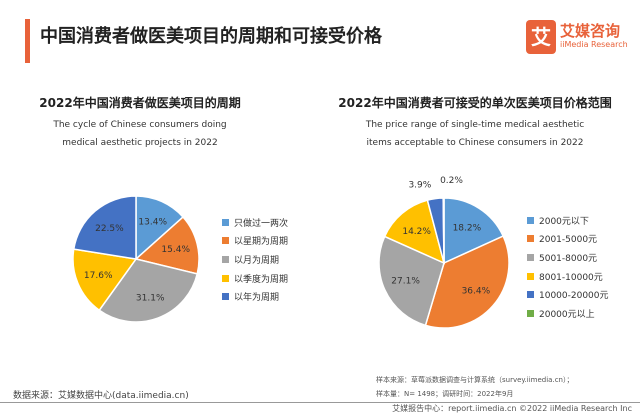  I want to click on legend-item: 以月为周期, so click(255, 259).